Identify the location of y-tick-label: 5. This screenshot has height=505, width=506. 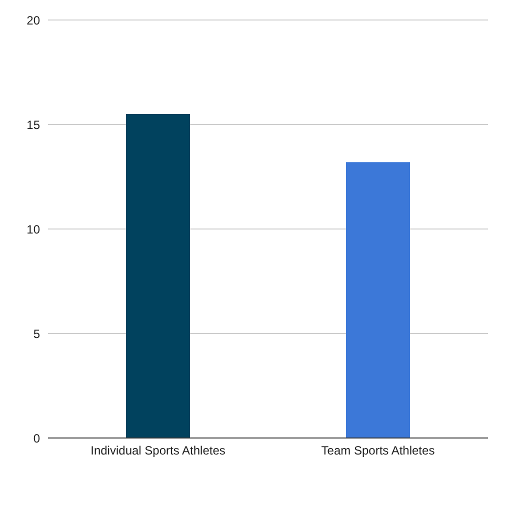
(36, 333).